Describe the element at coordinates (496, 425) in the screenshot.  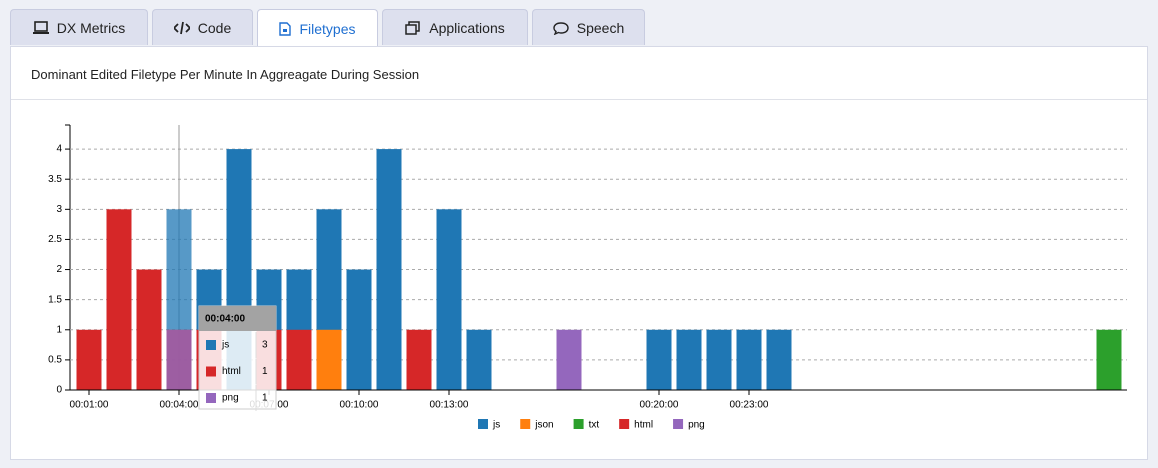
I see `legend-label: js` at that location.